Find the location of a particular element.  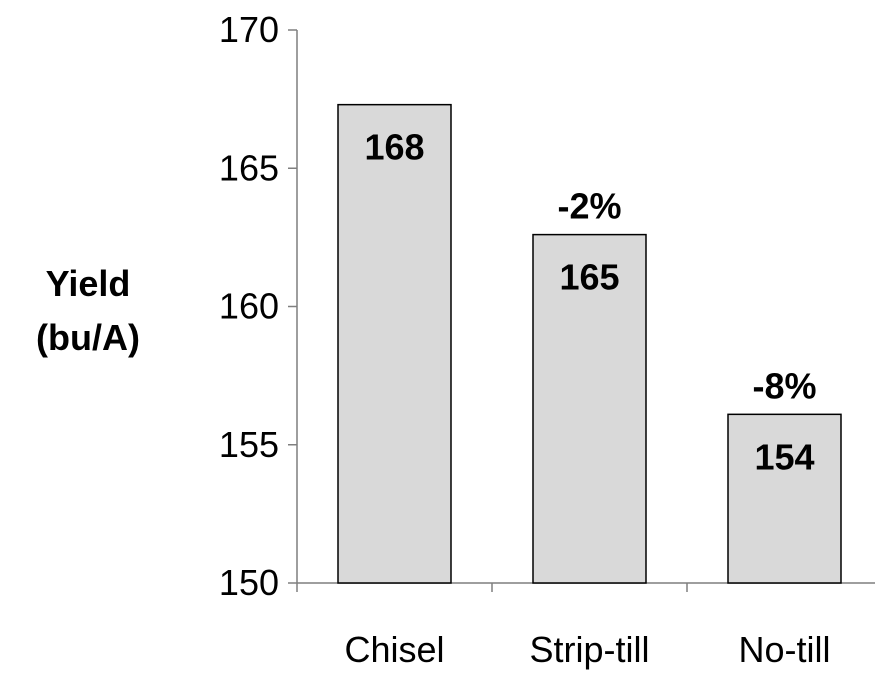

x-tick-label: Strip-till is located at coordinates (589, 649).